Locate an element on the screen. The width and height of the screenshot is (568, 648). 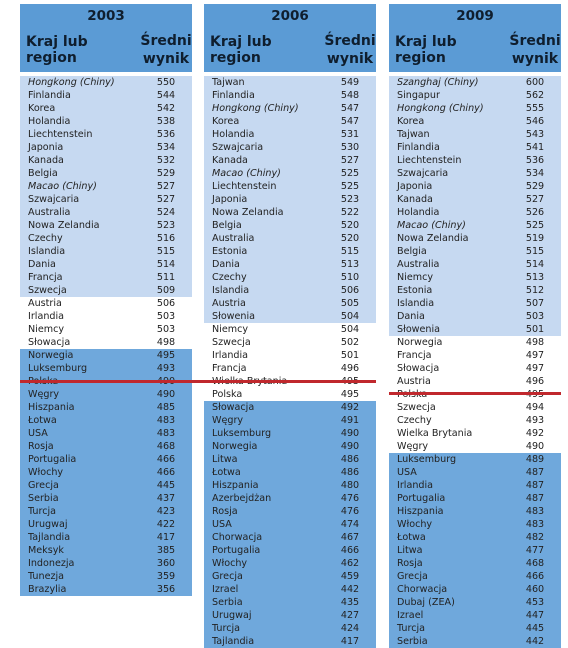
table-row: Chorwacja 460 is located at coordinates (475, 589).